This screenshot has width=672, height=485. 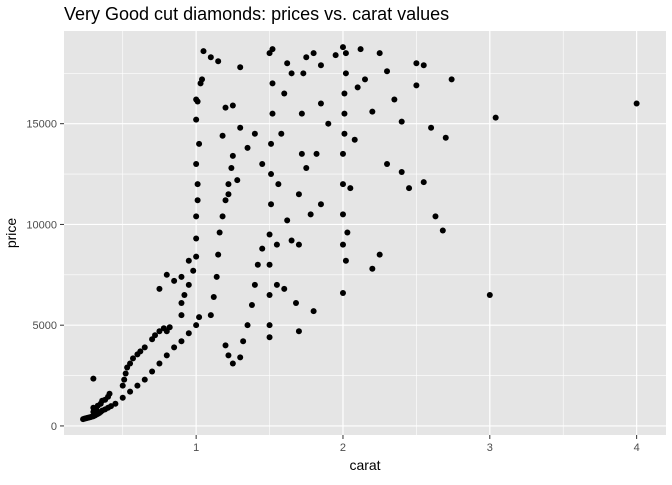 What do you see at coordinates (41, 225) in the screenshot?
I see `y-tick-label: 10000` at bounding box center [41, 225].